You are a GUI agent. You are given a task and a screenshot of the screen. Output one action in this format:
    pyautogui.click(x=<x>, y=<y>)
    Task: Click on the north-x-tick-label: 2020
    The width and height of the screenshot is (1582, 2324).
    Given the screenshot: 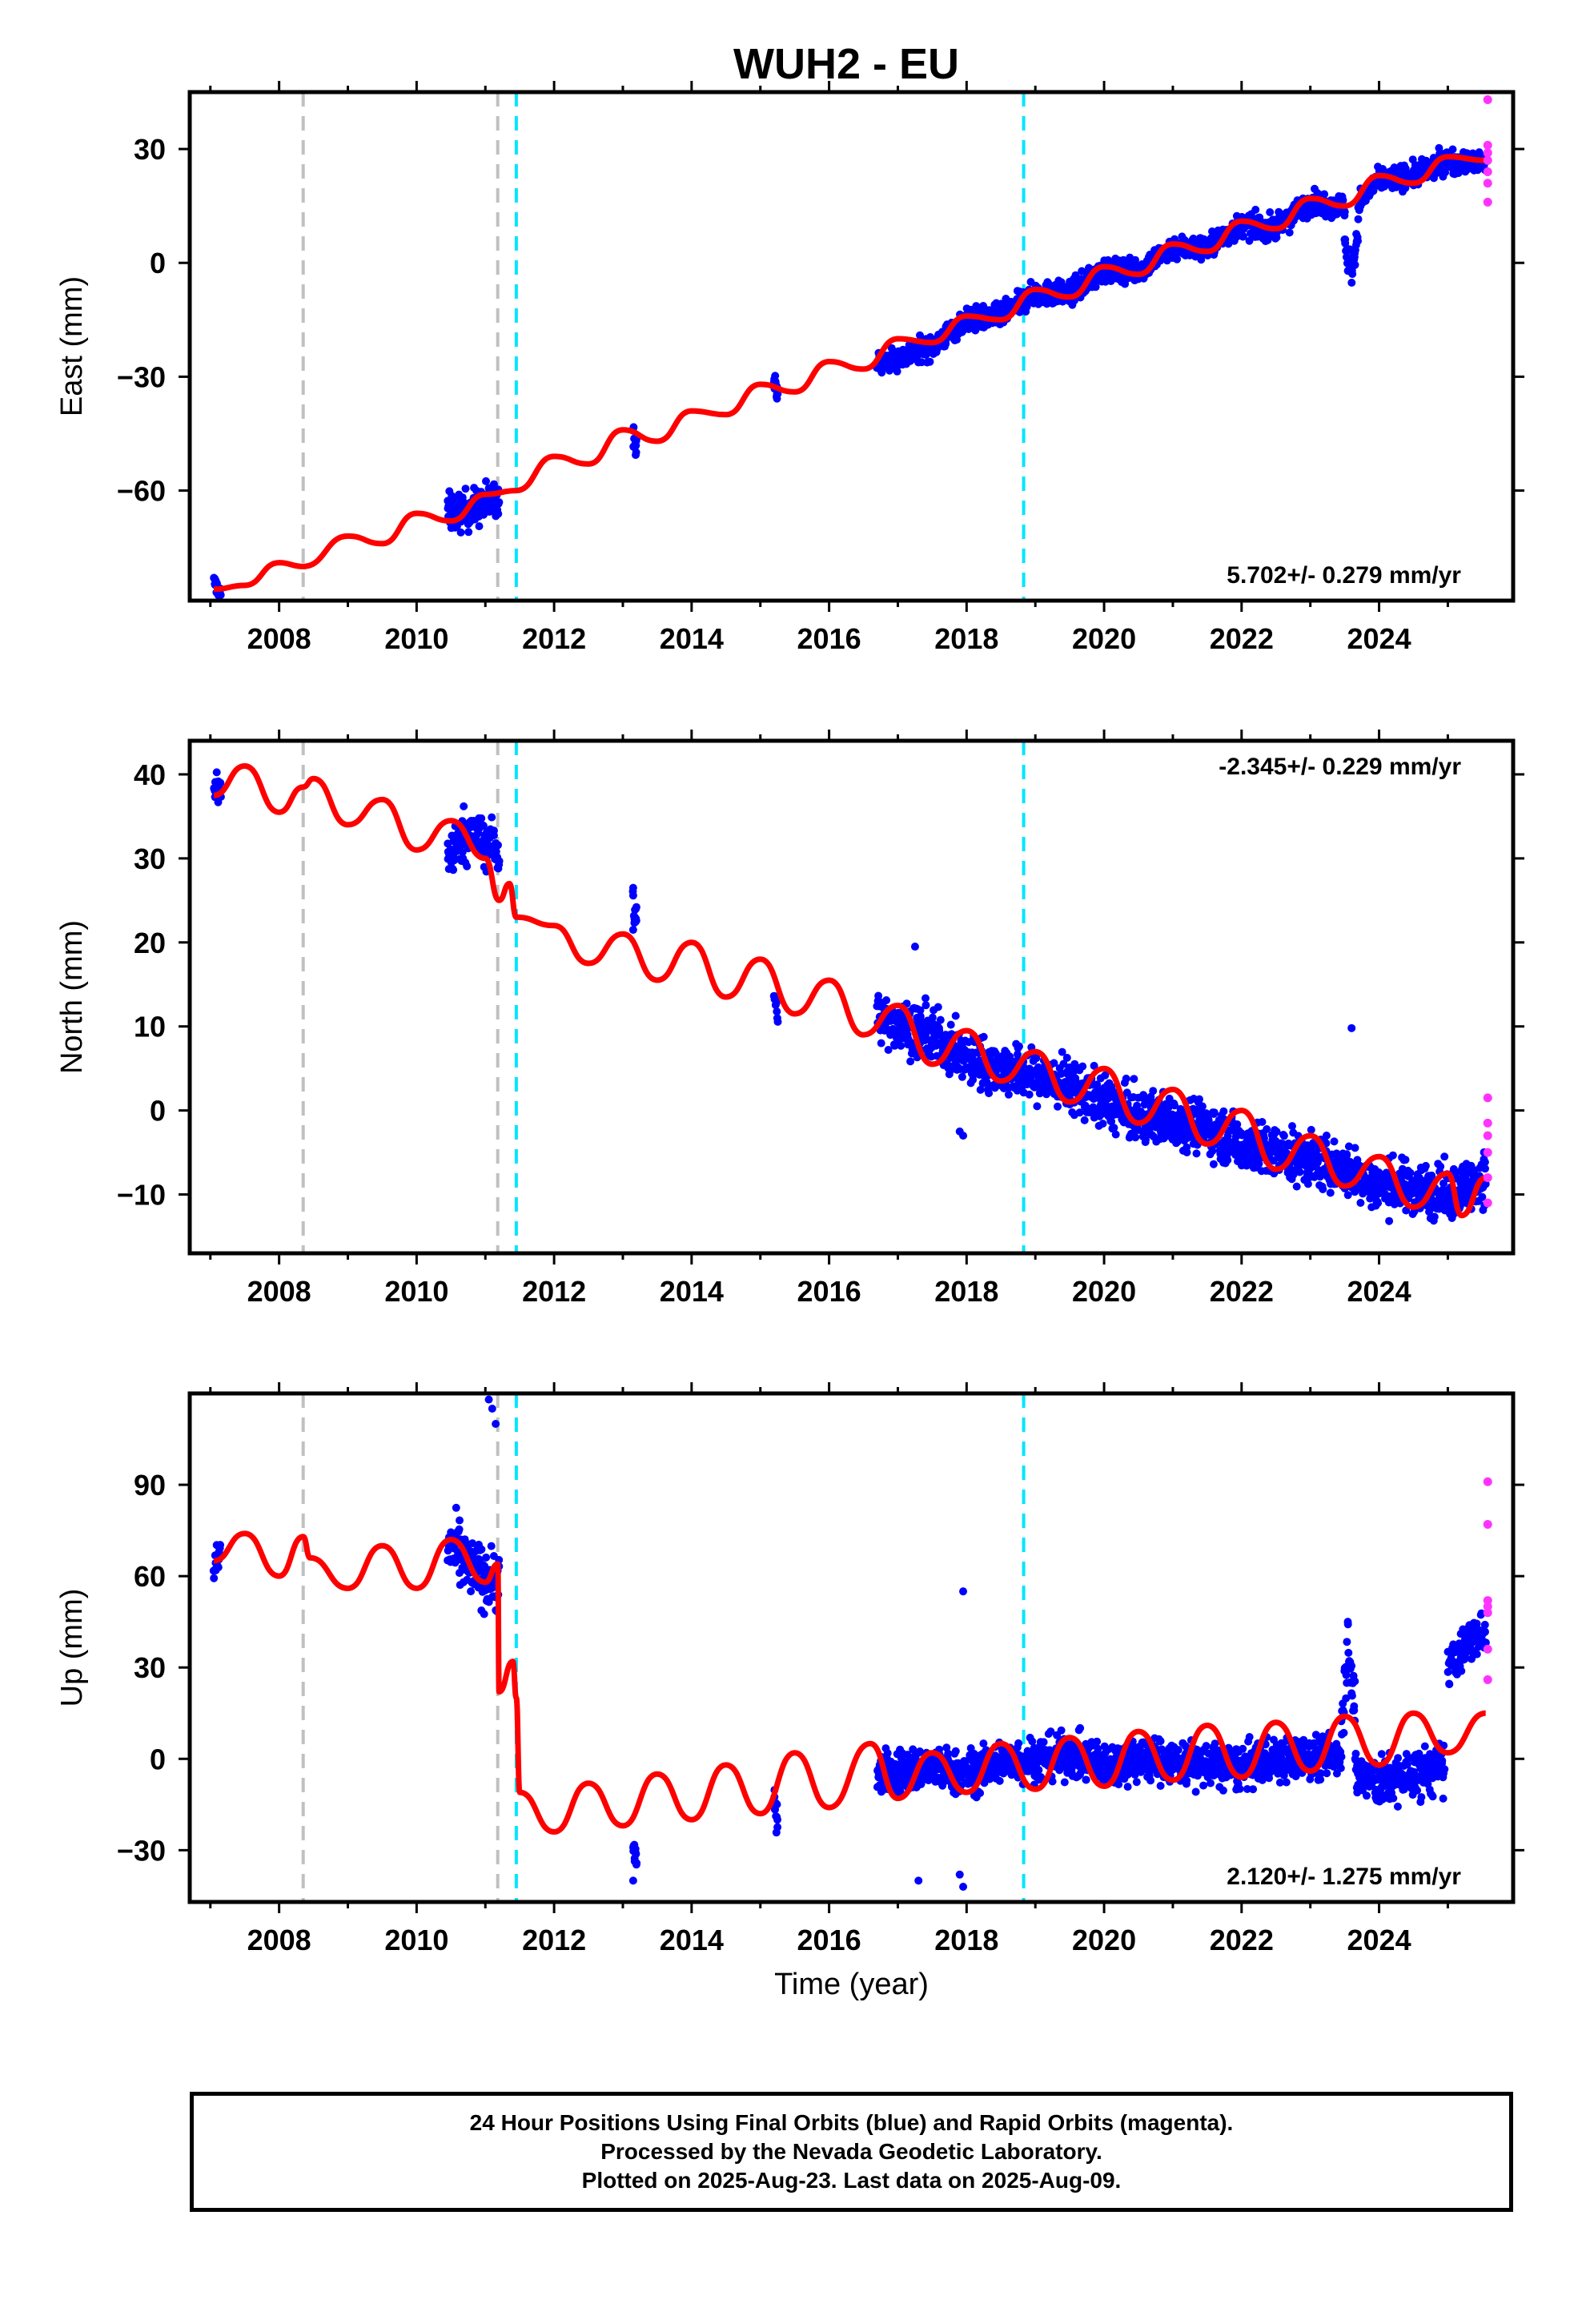 What is the action you would take?
    pyautogui.click(x=1104, y=1291)
    